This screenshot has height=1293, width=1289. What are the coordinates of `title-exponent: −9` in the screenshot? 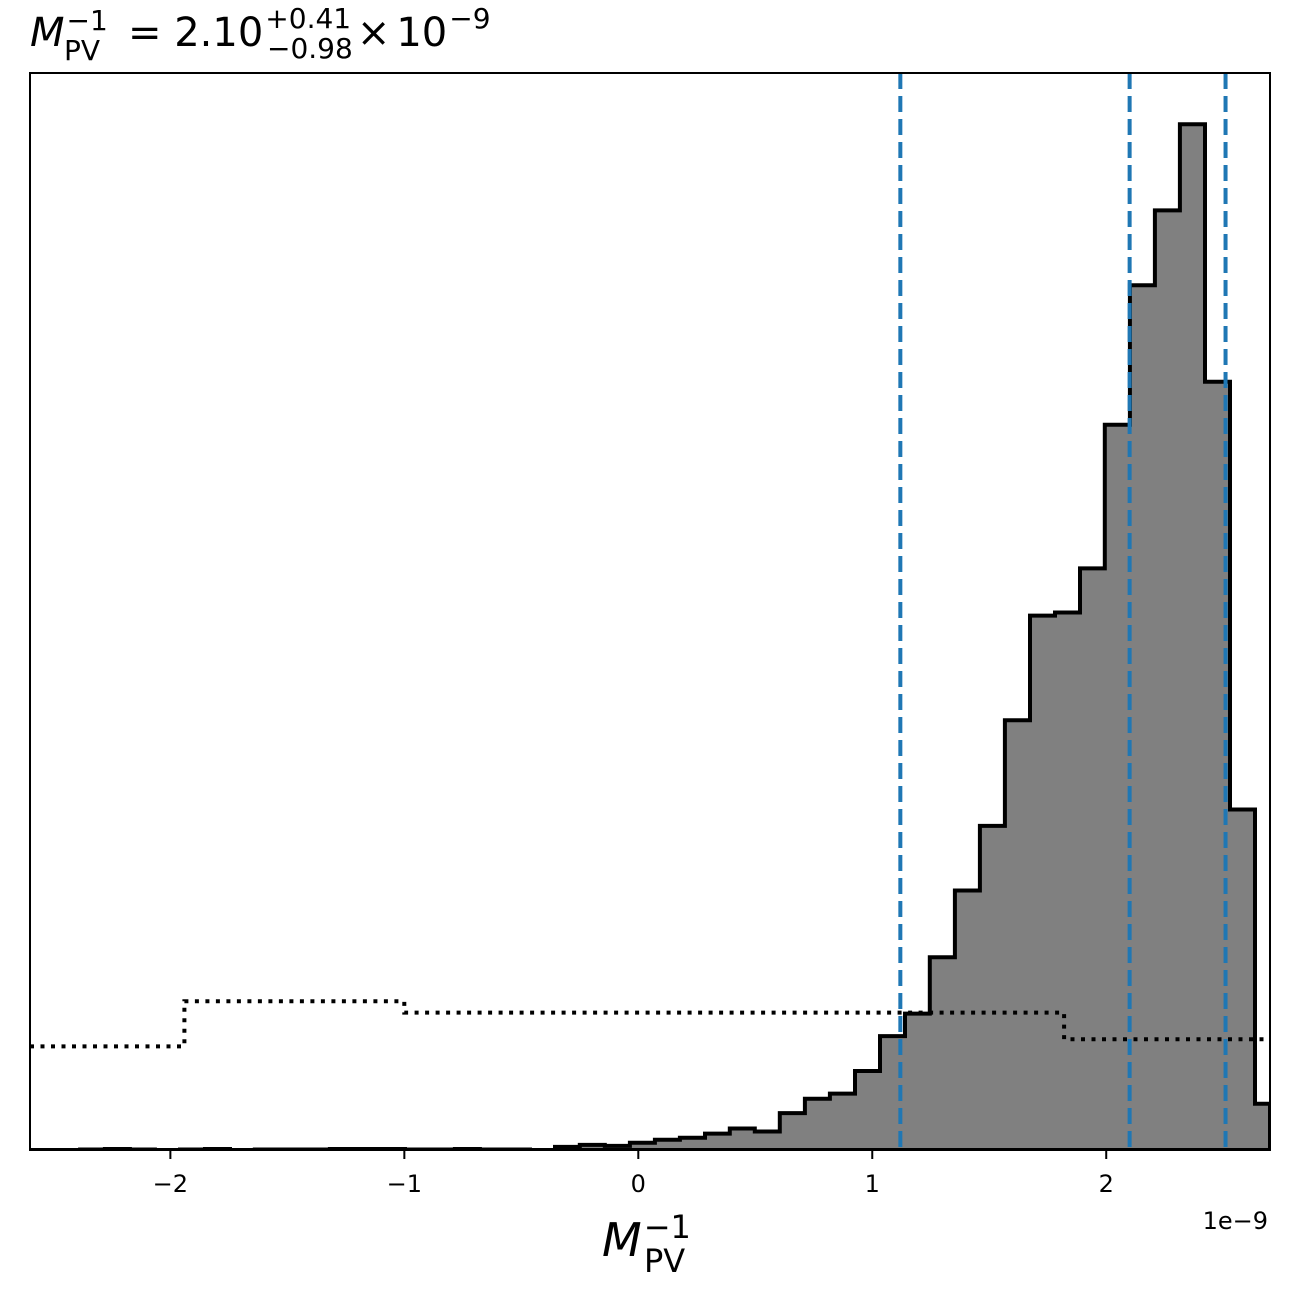 It's located at (469, 18).